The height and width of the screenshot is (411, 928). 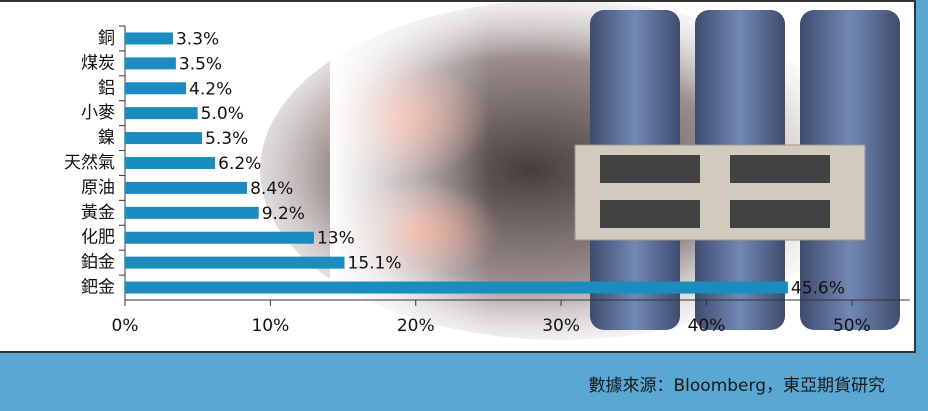 What do you see at coordinates (200, 64) in the screenshot?
I see `value-label: 3.5%` at bounding box center [200, 64].